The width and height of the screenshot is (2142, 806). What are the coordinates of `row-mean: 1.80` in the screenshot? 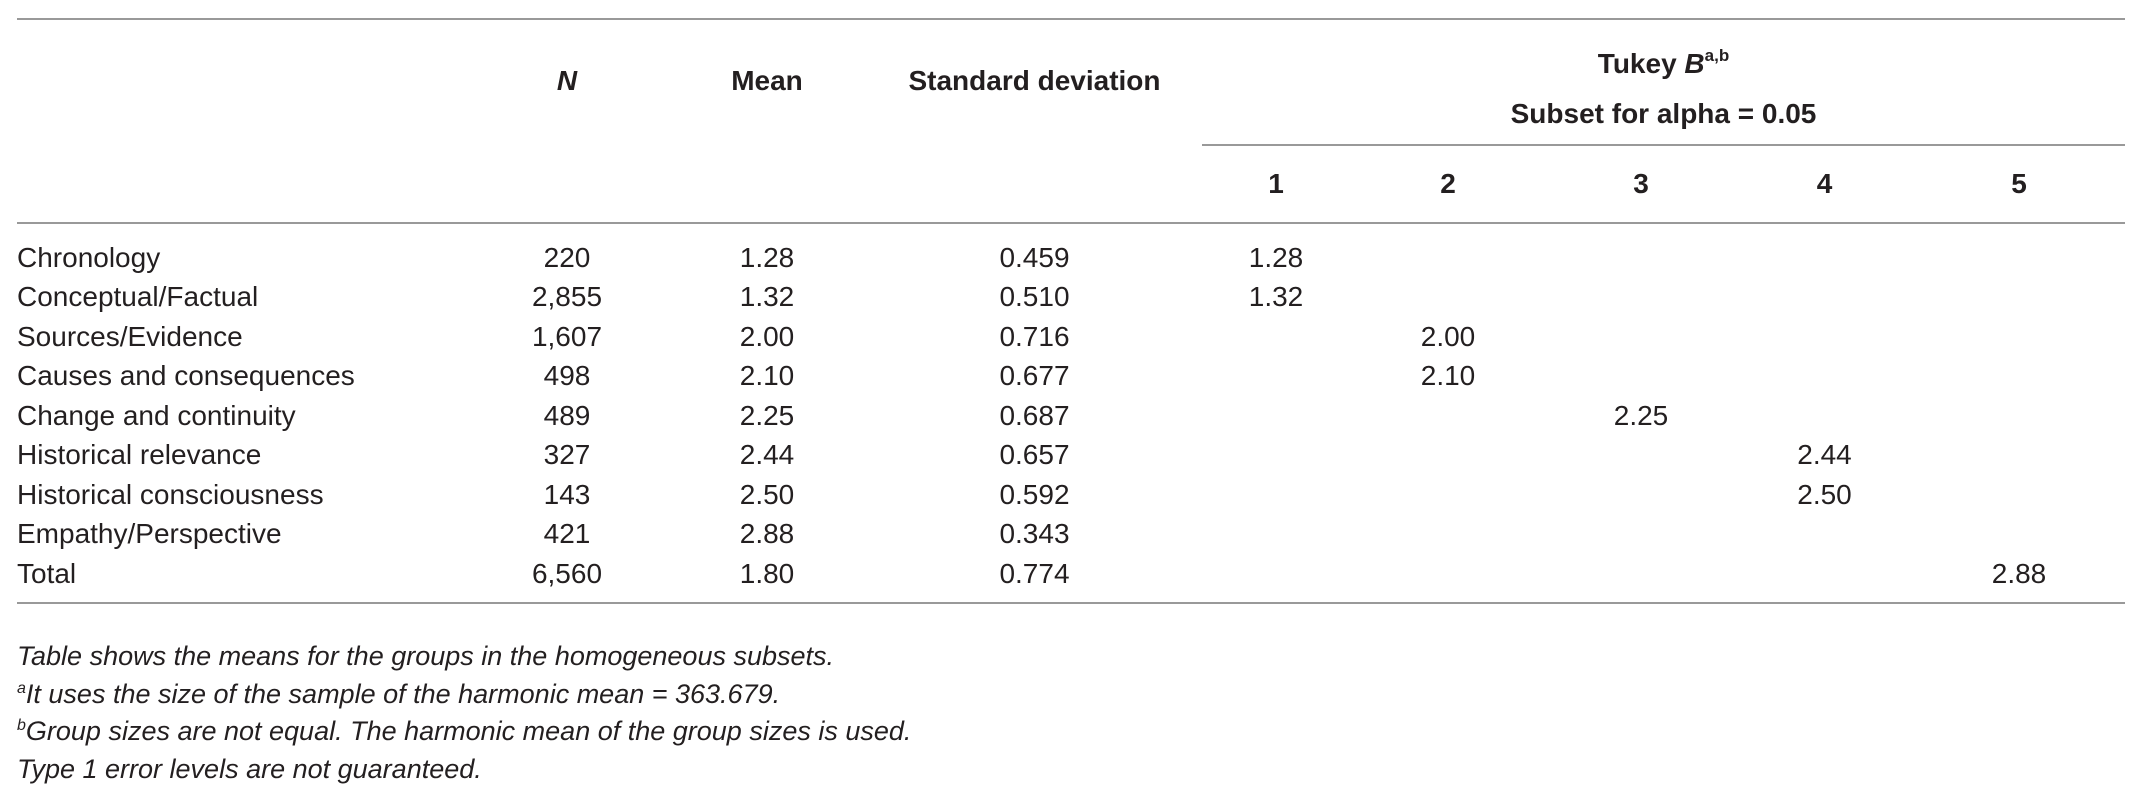 It's located at (767, 579).